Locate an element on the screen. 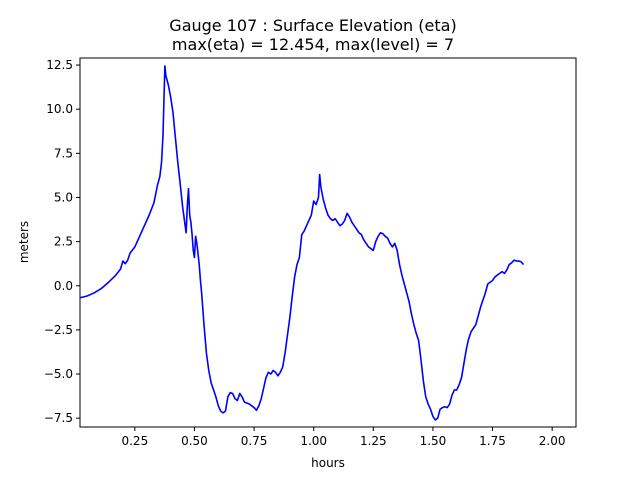  y-tick-label: 2.5 is located at coordinates (63, 242).